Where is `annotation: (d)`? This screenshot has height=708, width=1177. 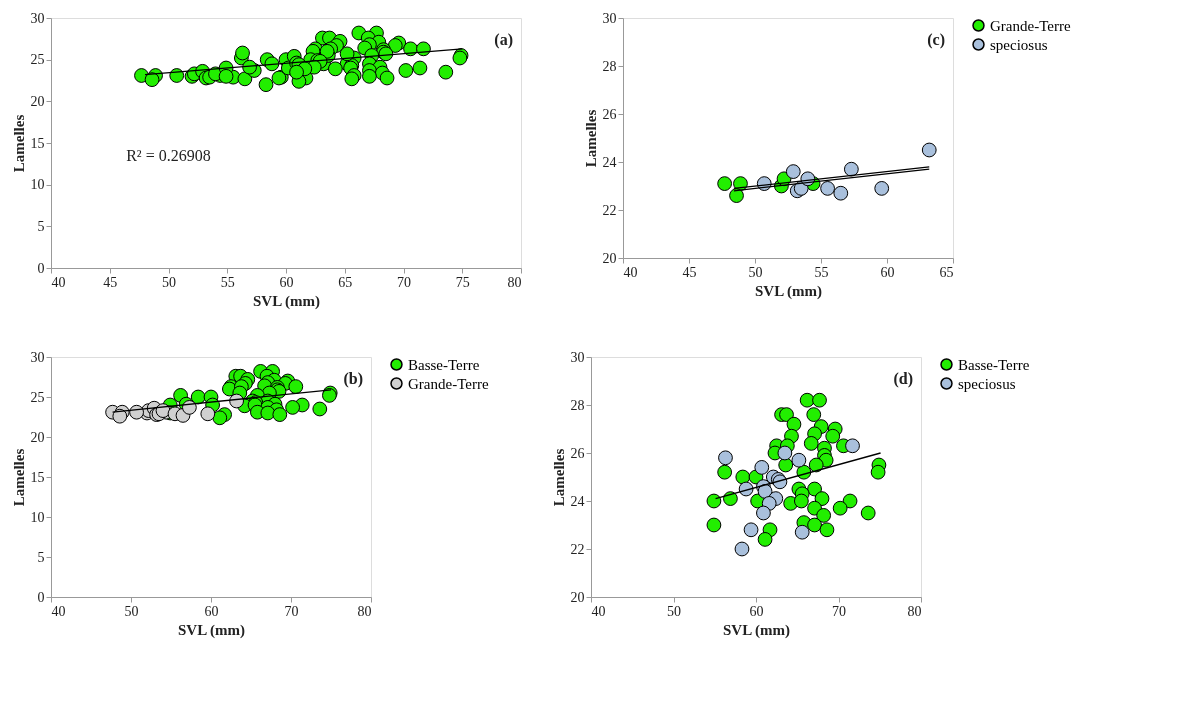
annotation: (d) is located at coordinates (903, 379).